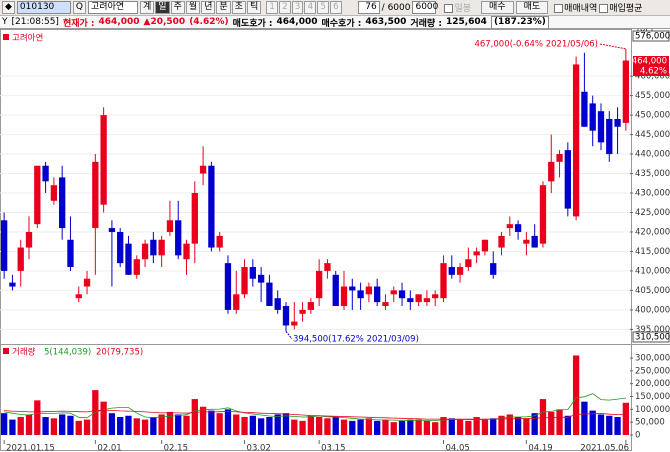 This screenshot has height=452, width=670. What do you see at coordinates (176, 448) in the screenshot?
I see `x-tick-label: 02.15` at bounding box center [176, 448].